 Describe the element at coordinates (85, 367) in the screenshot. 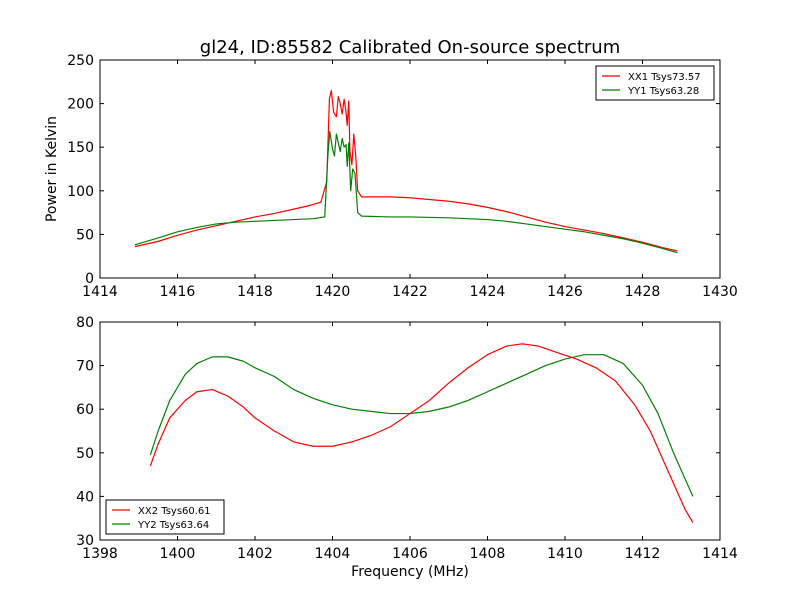

I see `y-tick-label: 70` at that location.